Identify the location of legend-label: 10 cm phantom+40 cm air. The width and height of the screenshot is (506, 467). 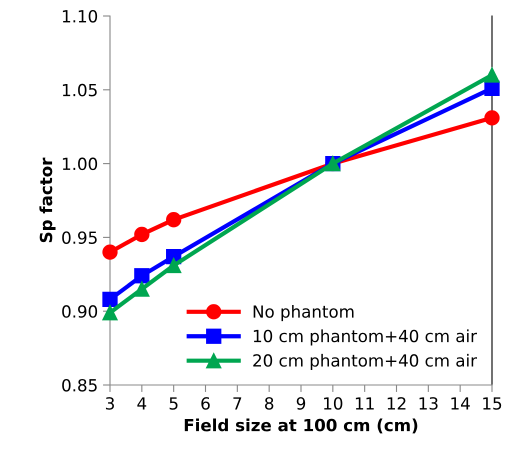
(366, 337).